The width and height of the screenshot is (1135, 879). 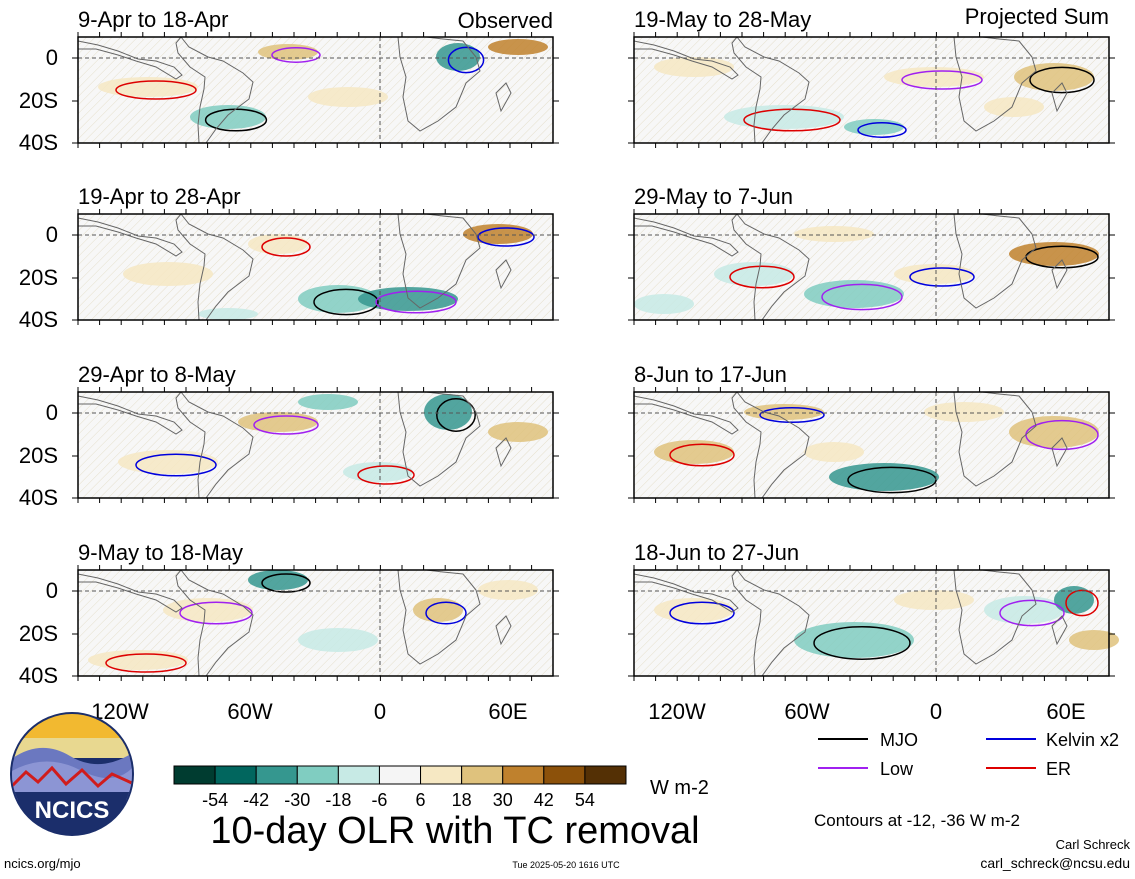 I want to click on legend: MJO Kelvin x2 Low ER, so click(x=968, y=754).